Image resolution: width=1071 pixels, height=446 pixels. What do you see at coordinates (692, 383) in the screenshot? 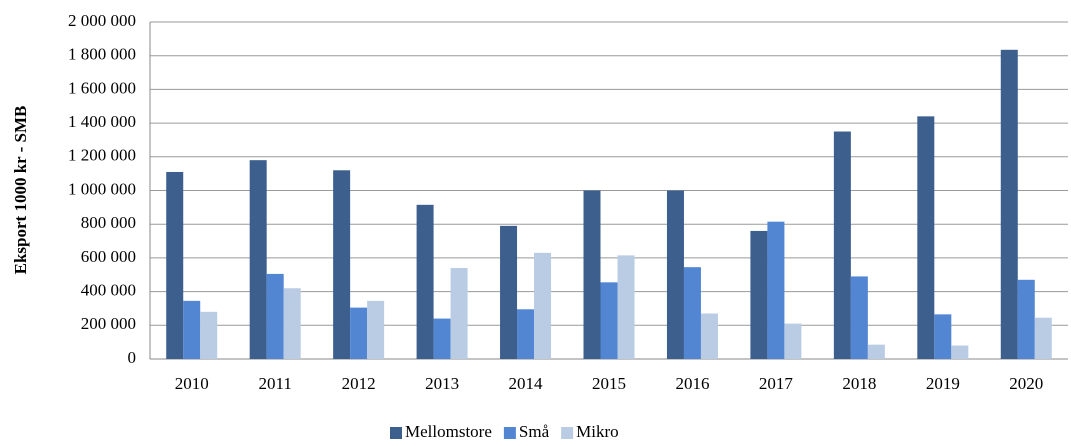
I see `x-tick-label: 2016` at bounding box center [692, 383].